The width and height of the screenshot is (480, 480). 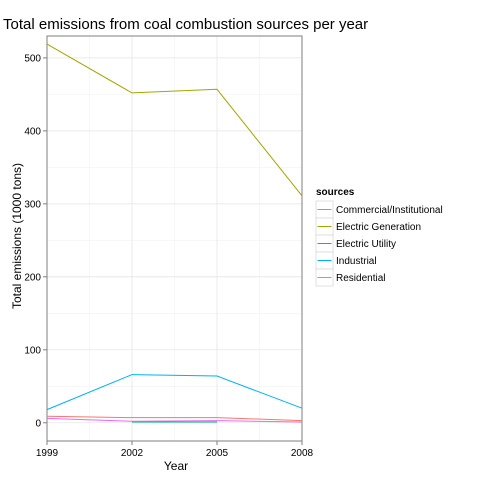 What do you see at coordinates (378, 227) in the screenshot?
I see `legend-label: Electric Generation` at bounding box center [378, 227].